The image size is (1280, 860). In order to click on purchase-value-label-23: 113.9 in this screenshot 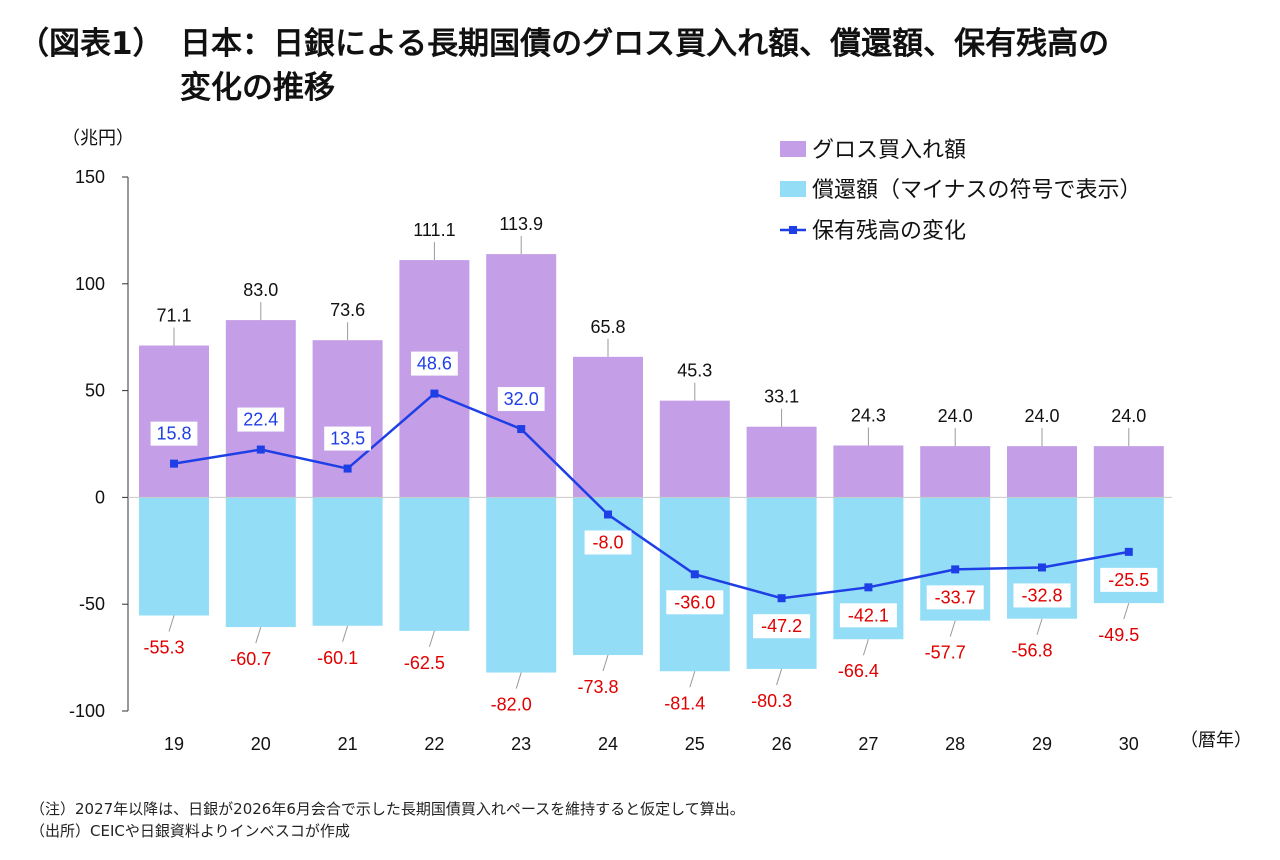, I will do `click(521, 224)`.